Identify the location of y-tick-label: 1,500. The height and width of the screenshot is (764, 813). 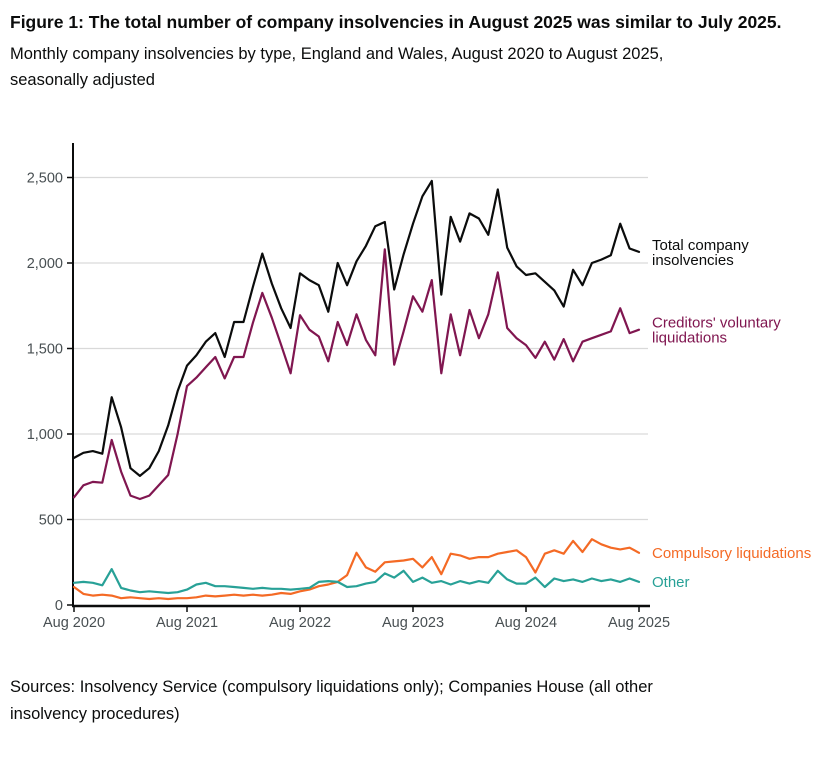
(45, 350).